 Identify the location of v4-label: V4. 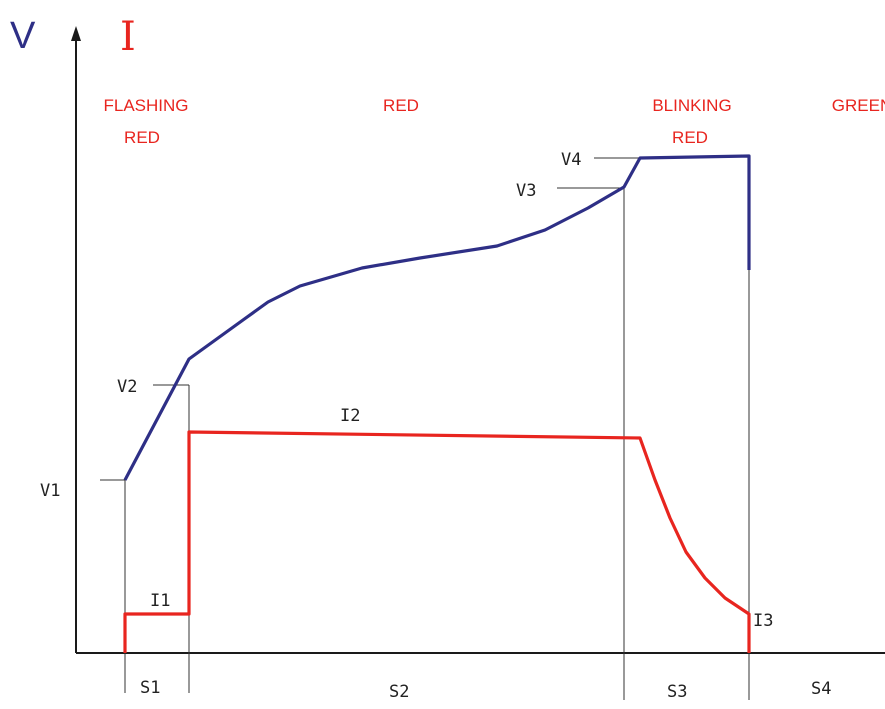
(571, 160).